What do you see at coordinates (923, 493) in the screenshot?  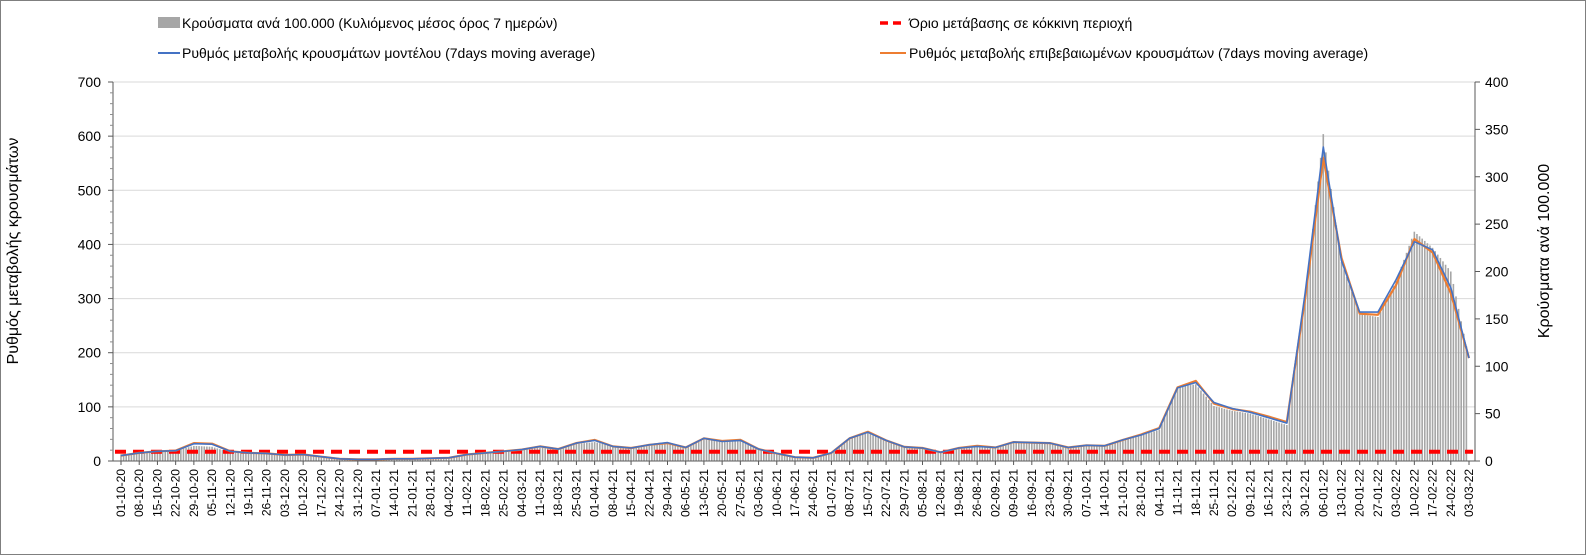 I see `x-tick-label: 05-08-21` at bounding box center [923, 493].